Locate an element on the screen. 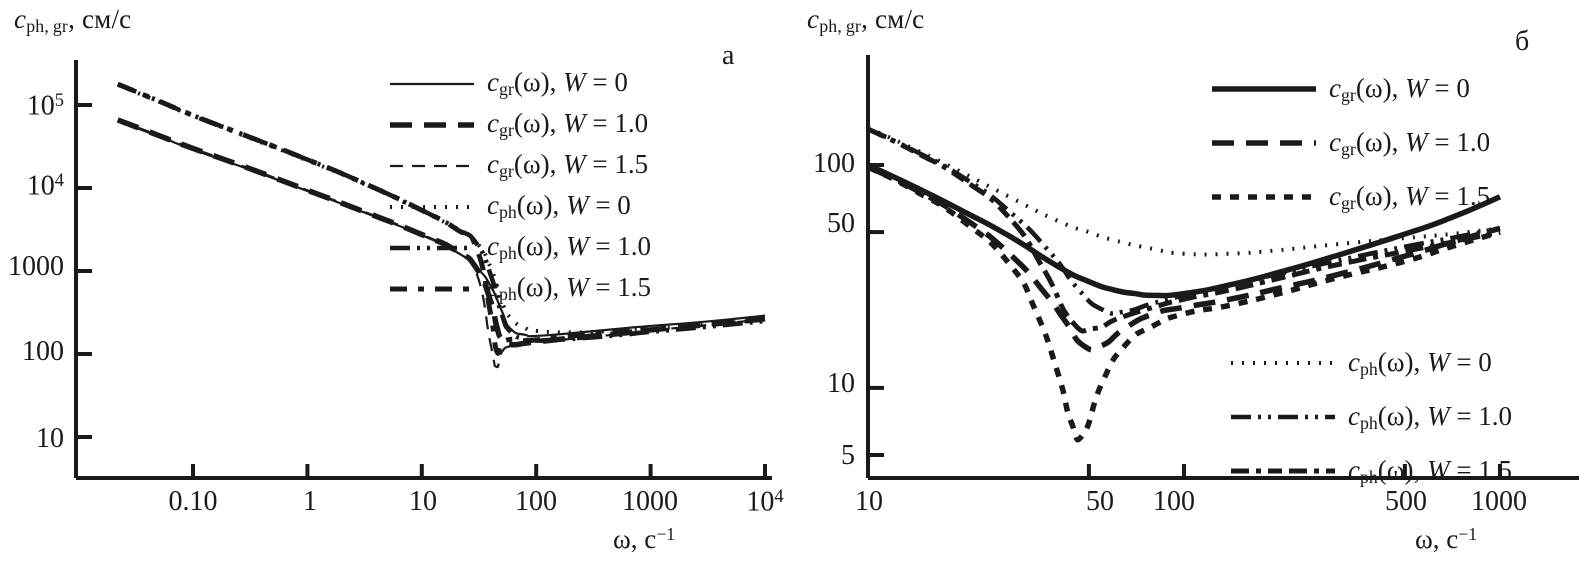 The height and width of the screenshot is (569, 1586). panel-a-legend-swatch-solid is located at coordinates (432, 84).